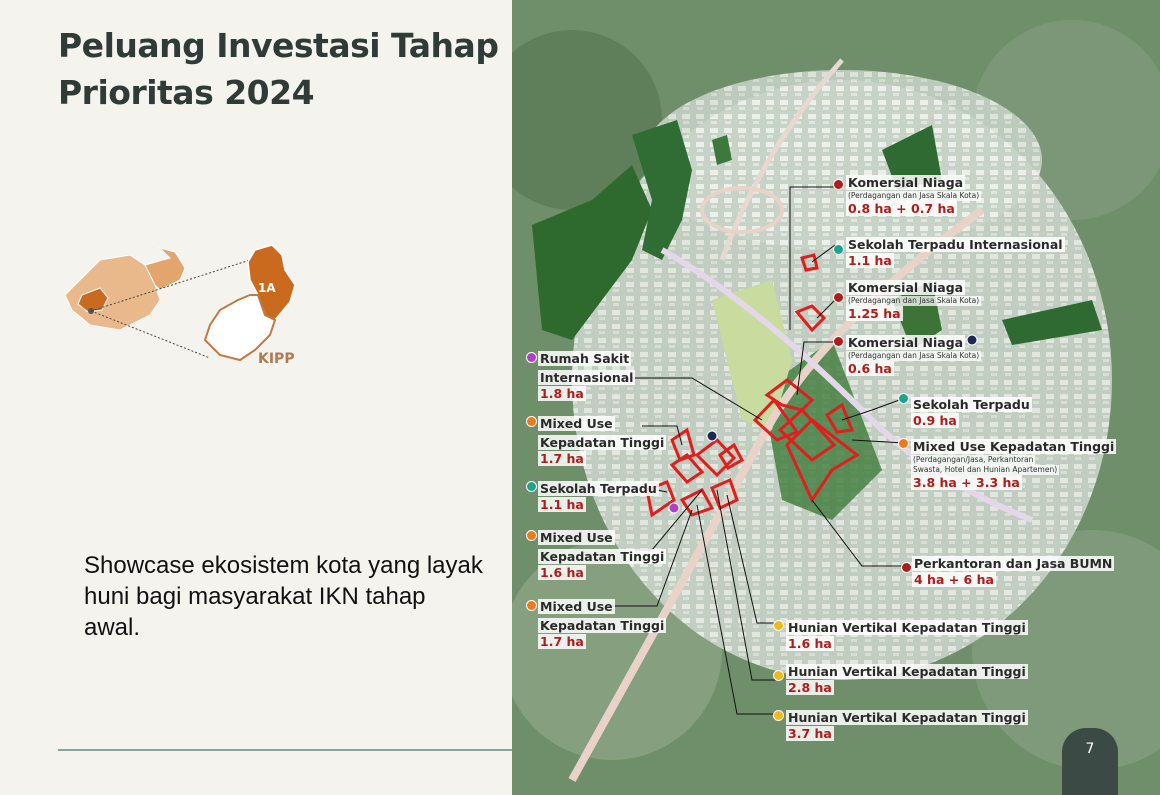  What do you see at coordinates (1090, 761) in the screenshot?
I see `page-number: 7` at bounding box center [1090, 761].